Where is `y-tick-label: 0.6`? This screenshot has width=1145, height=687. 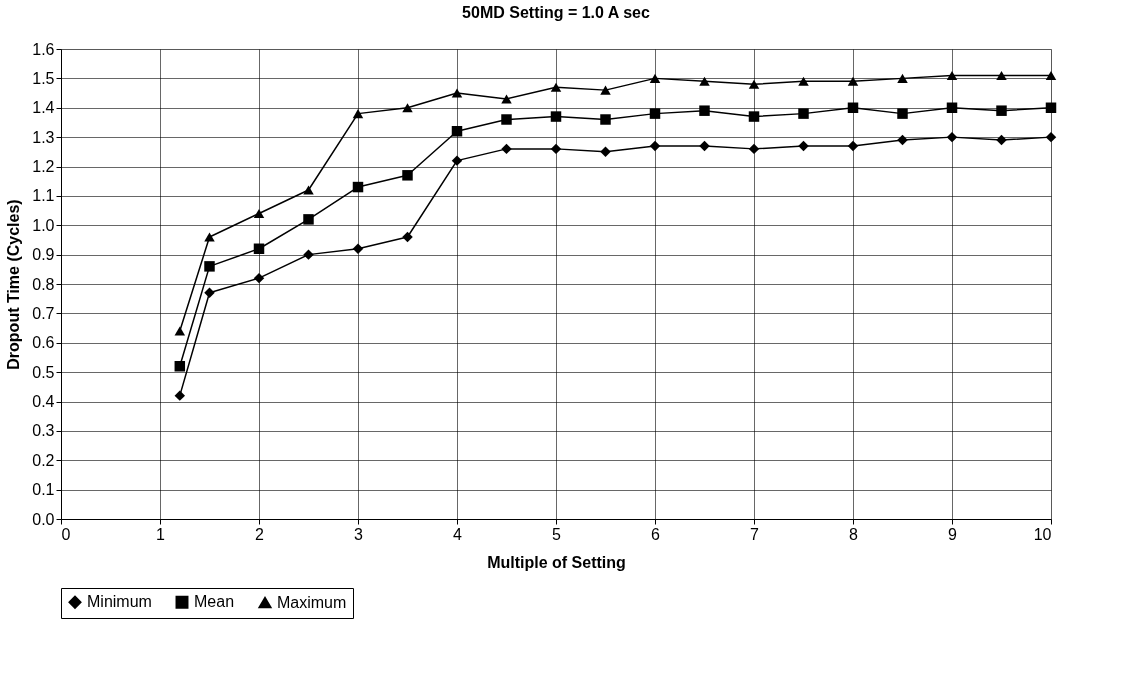 y-tick-label: 0.6 is located at coordinates (43, 343).